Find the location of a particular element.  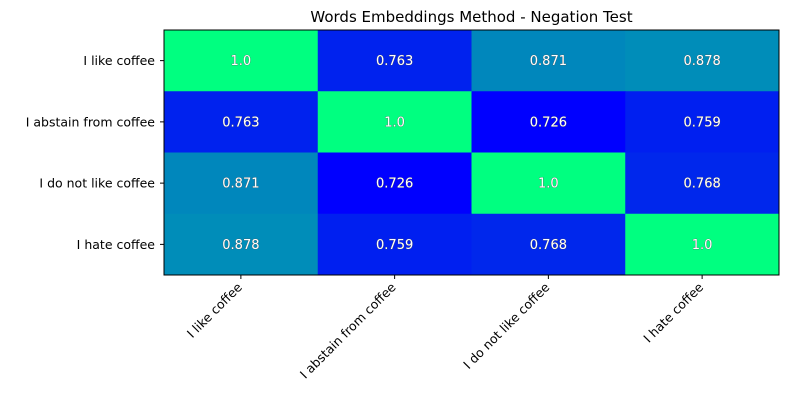

cell-value-label-r3-c2: 0.768 is located at coordinates (548, 245).